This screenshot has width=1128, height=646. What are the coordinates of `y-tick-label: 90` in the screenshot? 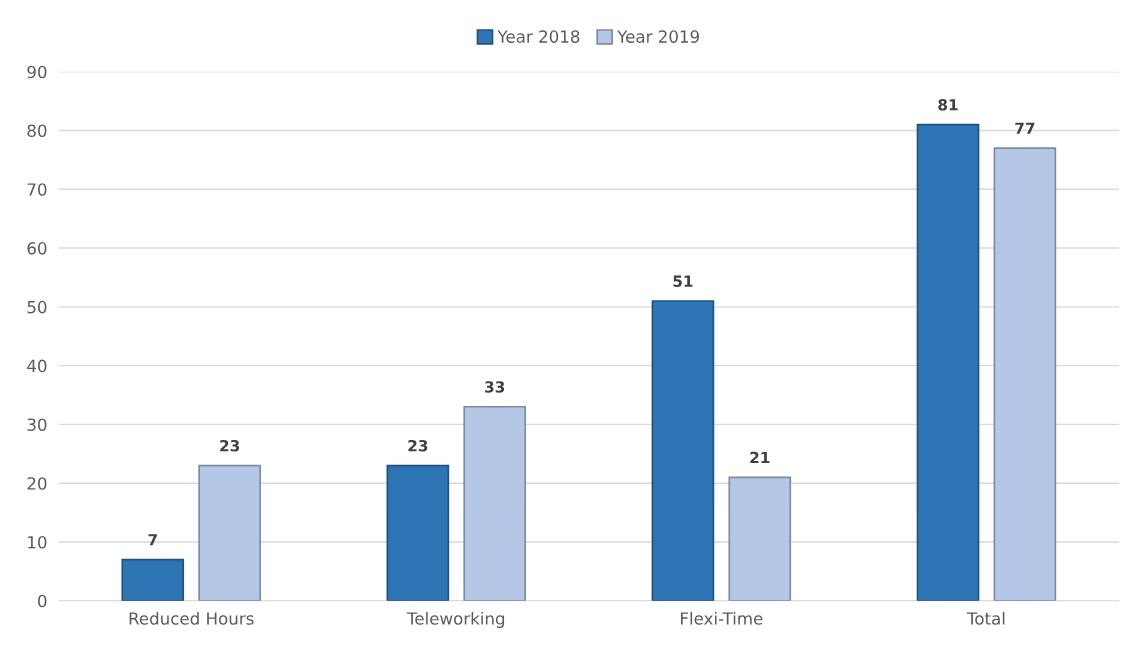 It's located at (37, 72).